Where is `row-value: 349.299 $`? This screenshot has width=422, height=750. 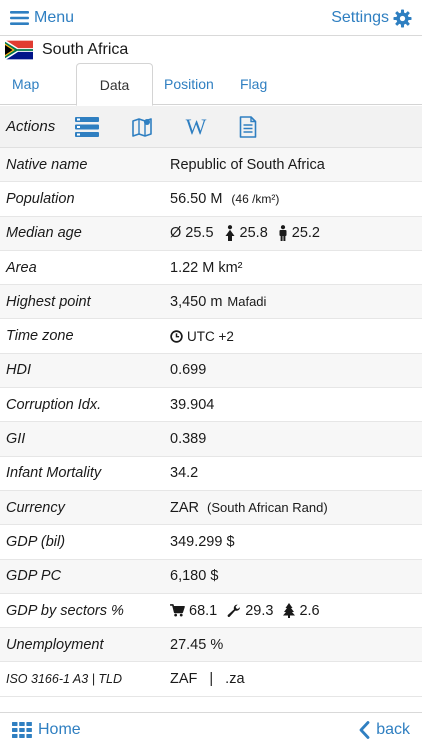 row-value: 349.299 $ is located at coordinates (202, 542).